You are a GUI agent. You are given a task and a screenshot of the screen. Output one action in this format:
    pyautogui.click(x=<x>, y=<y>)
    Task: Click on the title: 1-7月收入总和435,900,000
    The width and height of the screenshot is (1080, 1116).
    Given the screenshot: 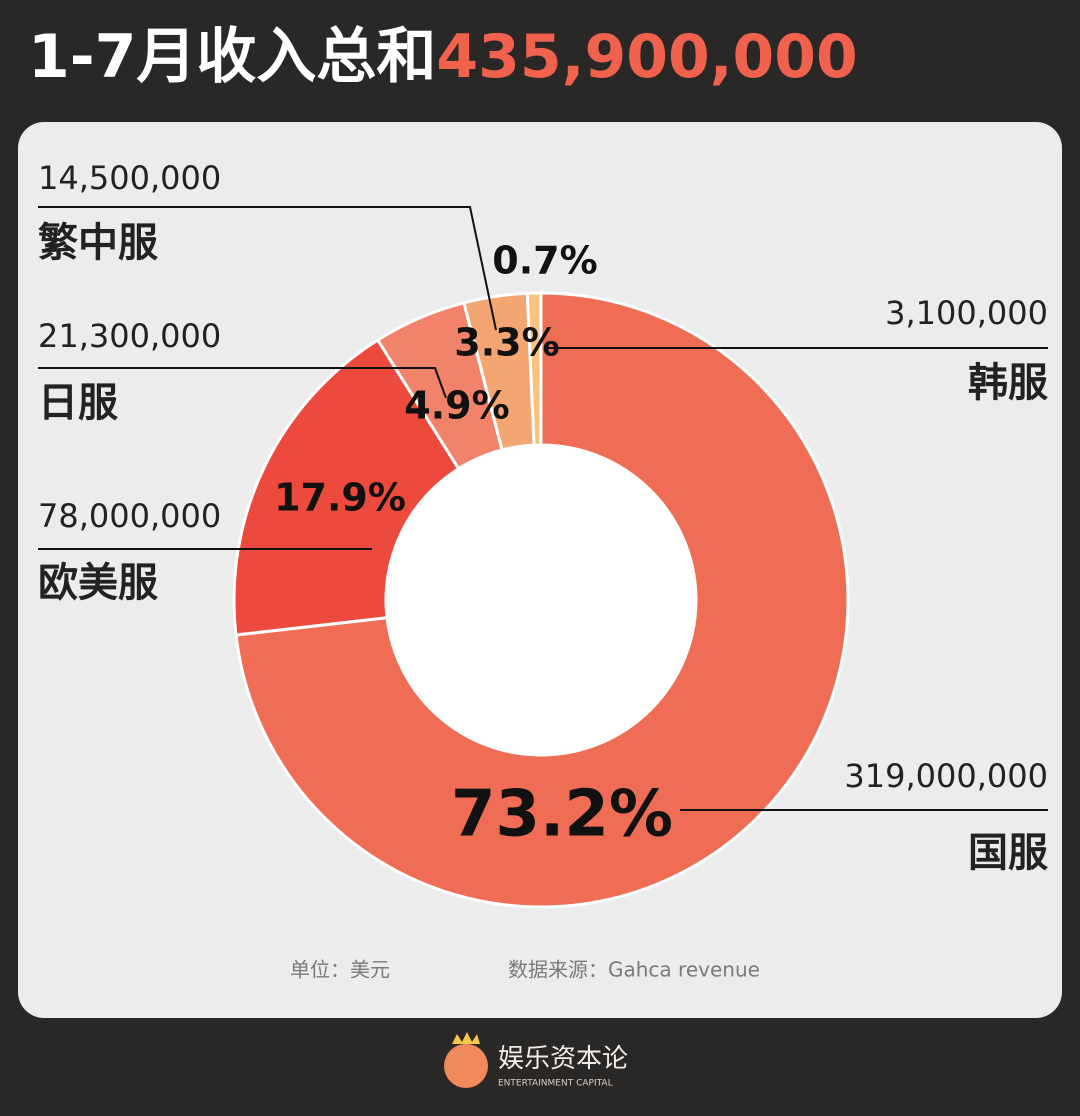 What is the action you would take?
    pyautogui.click(x=443, y=57)
    